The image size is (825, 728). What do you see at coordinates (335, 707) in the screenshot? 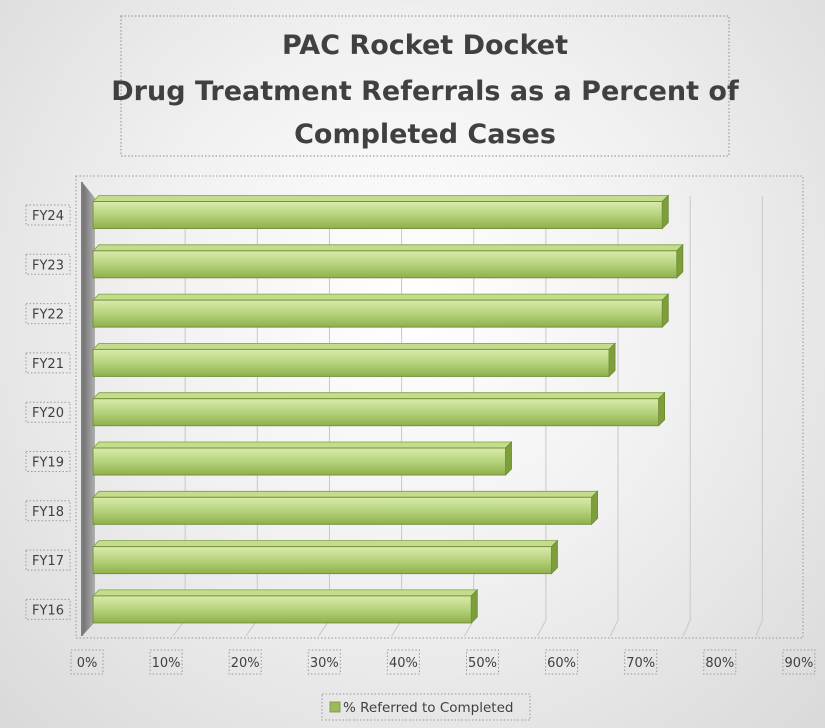
I see `legend-swatch` at bounding box center [335, 707].